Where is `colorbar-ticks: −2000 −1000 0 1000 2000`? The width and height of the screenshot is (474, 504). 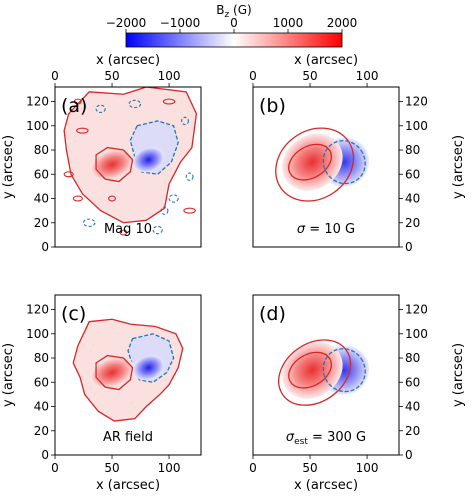 colorbar-ticks: −2000 −1000 0 1000 2000 is located at coordinates (232, 24).